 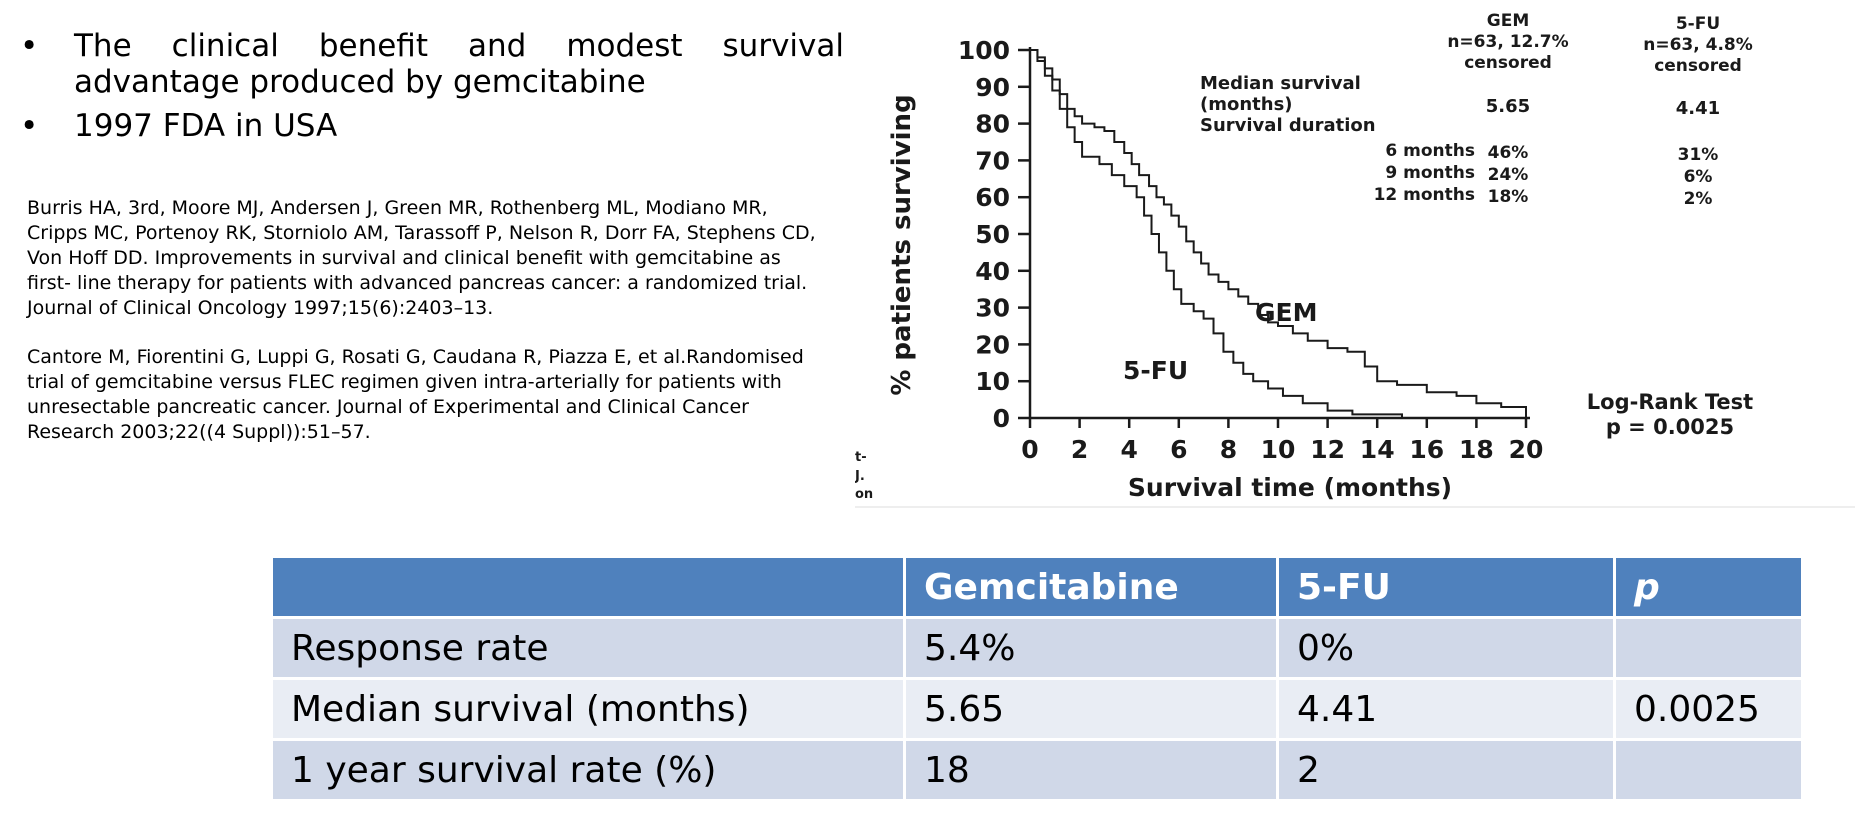 What do you see at coordinates (1092, 771) in the screenshot?
I see `table-cell: 18` at bounding box center [1092, 771].